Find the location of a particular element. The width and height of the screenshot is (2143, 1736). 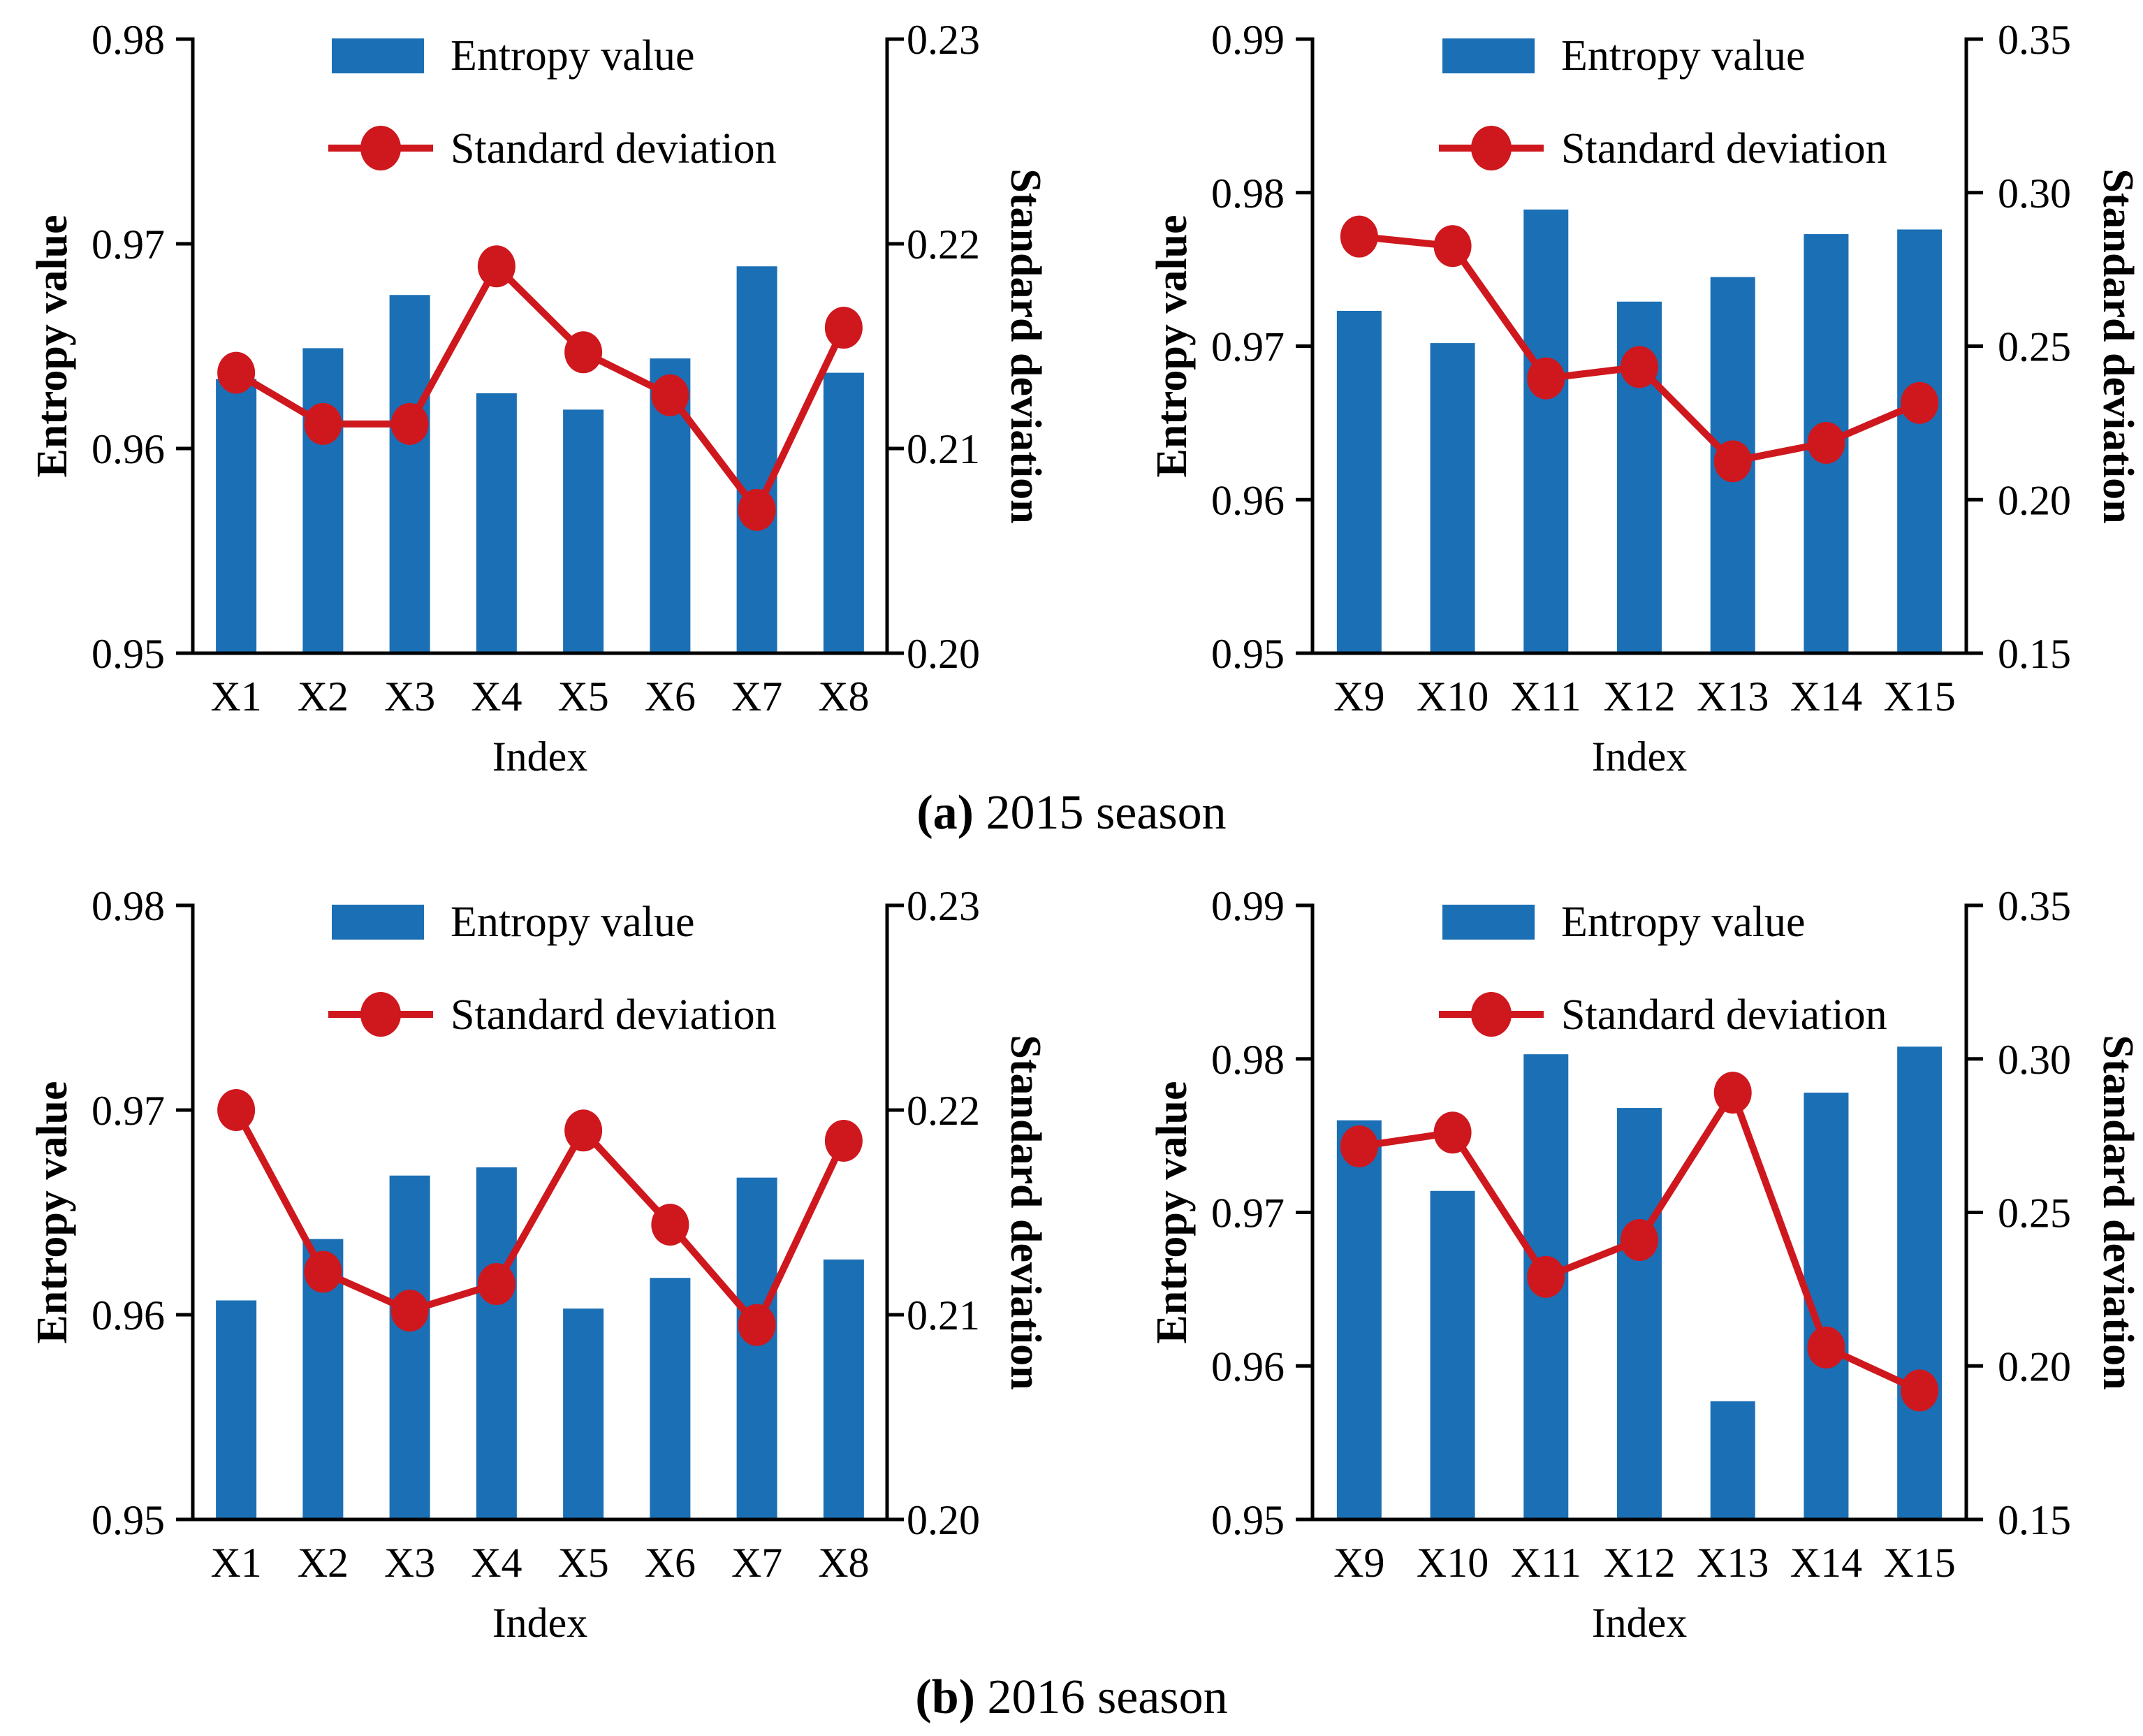

cat-label-X13: X13 is located at coordinates (1733, 1563).